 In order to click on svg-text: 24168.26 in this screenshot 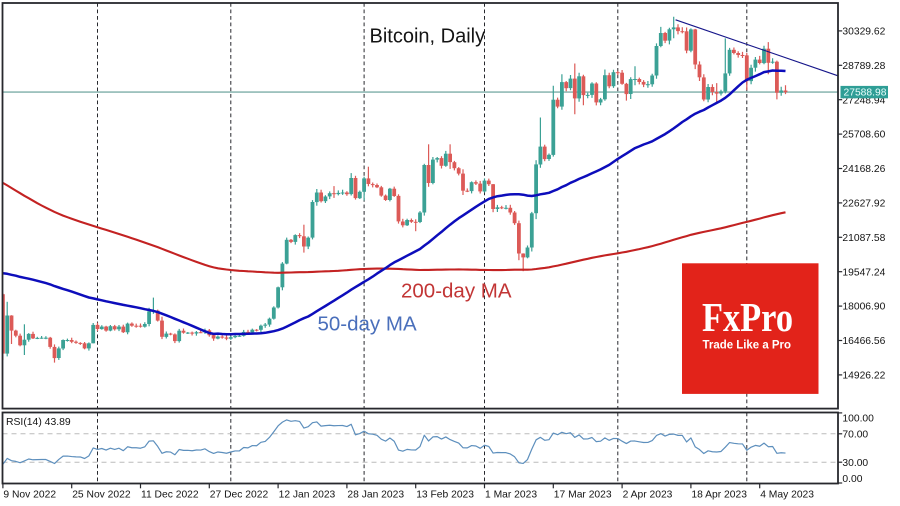, I will do `click(863, 169)`.